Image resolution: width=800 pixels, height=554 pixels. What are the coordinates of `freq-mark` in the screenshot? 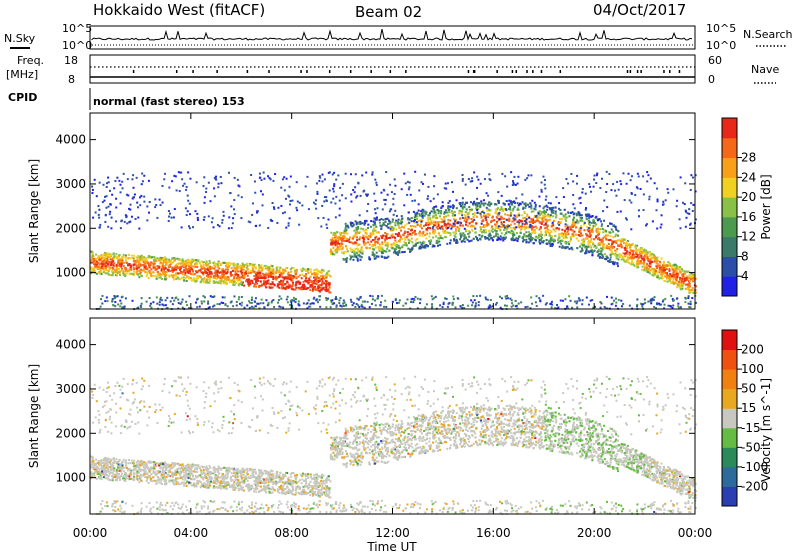 It's located at (247, 71).